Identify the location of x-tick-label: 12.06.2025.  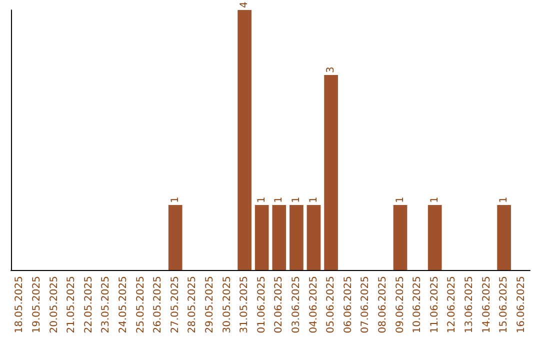
(452, 305).